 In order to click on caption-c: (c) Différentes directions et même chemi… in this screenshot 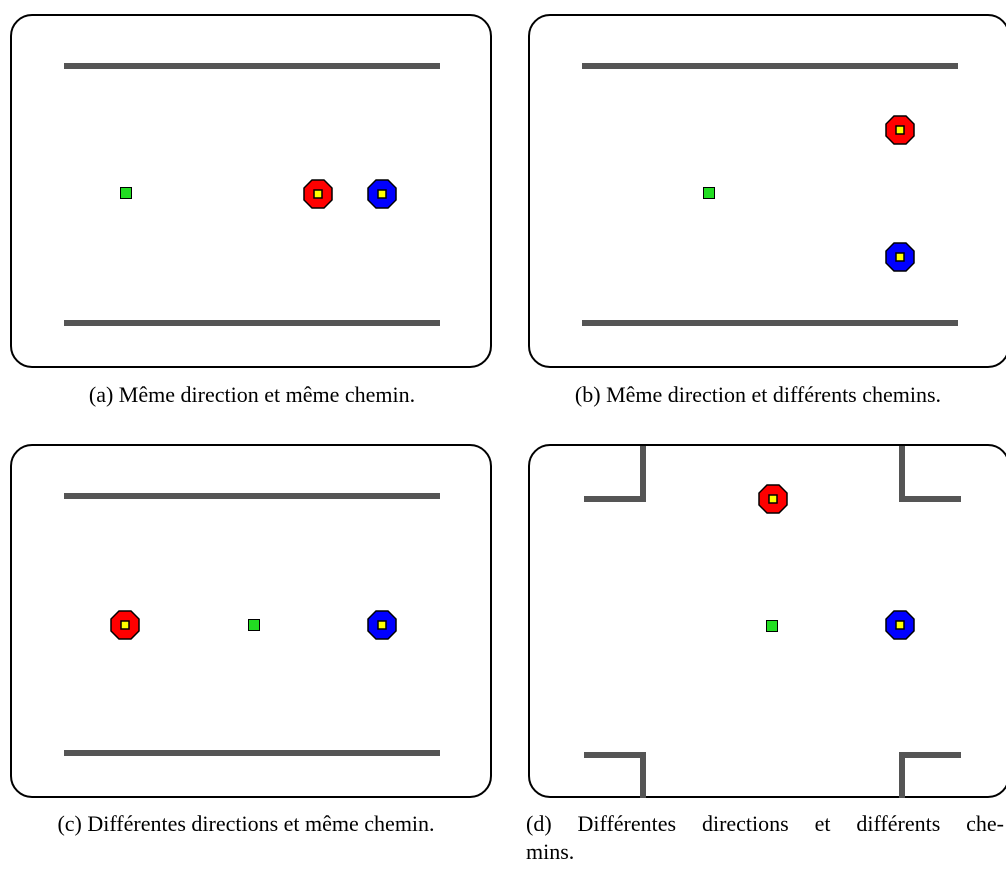, I will do `click(246, 823)`.